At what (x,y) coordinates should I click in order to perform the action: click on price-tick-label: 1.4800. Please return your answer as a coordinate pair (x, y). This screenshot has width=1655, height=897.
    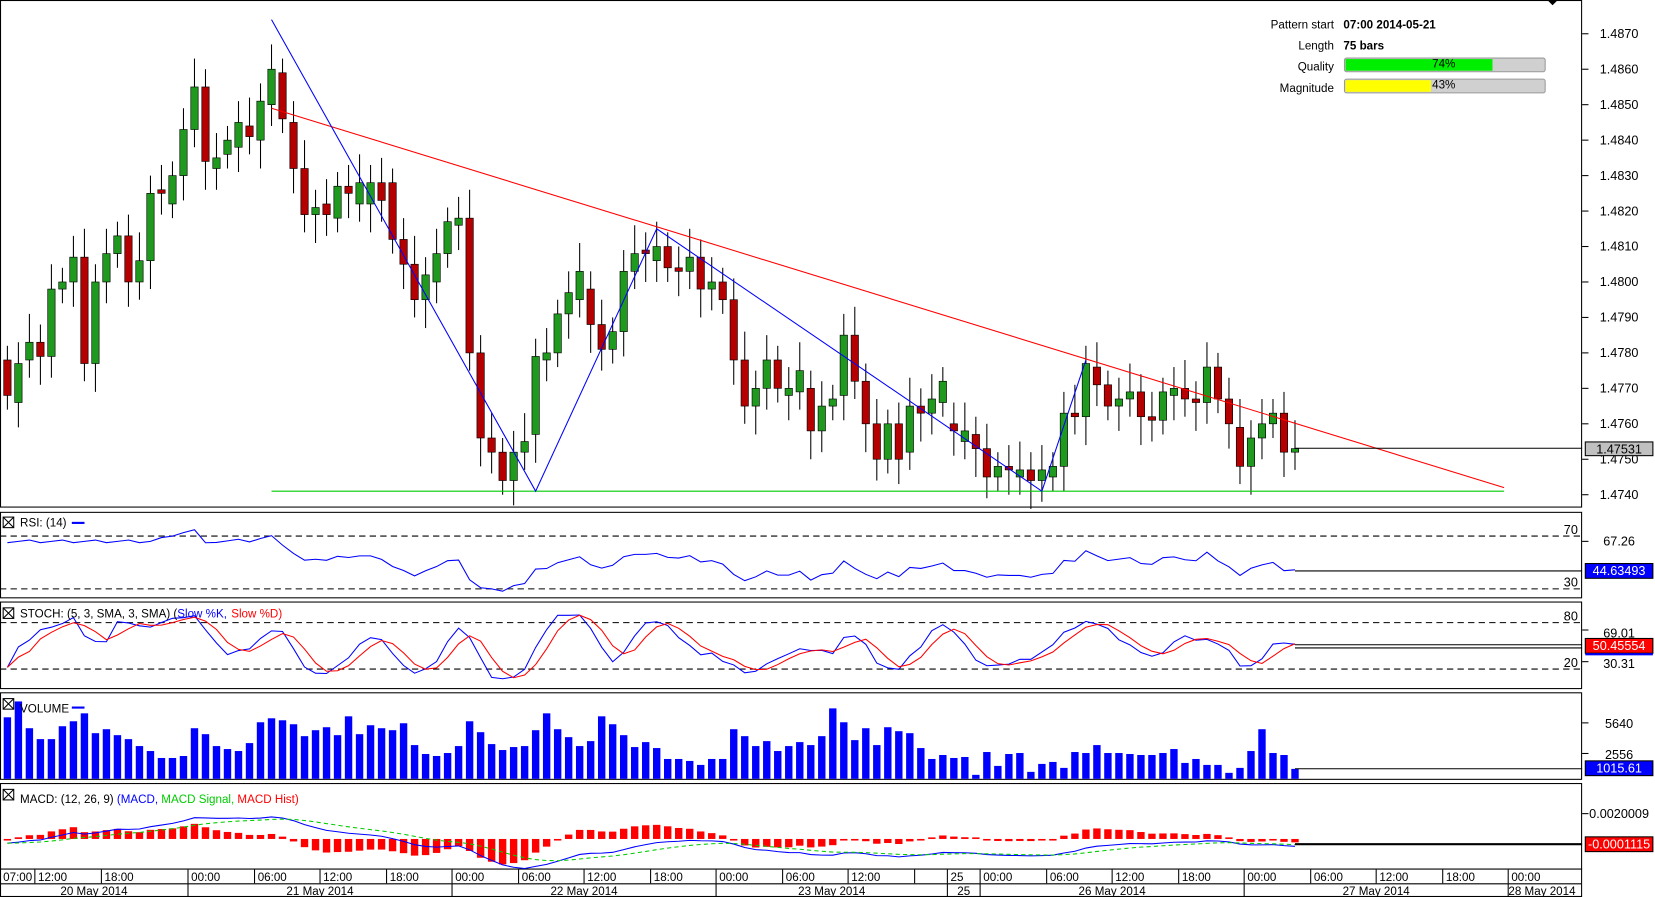
    Looking at the image, I should click on (1619, 282).